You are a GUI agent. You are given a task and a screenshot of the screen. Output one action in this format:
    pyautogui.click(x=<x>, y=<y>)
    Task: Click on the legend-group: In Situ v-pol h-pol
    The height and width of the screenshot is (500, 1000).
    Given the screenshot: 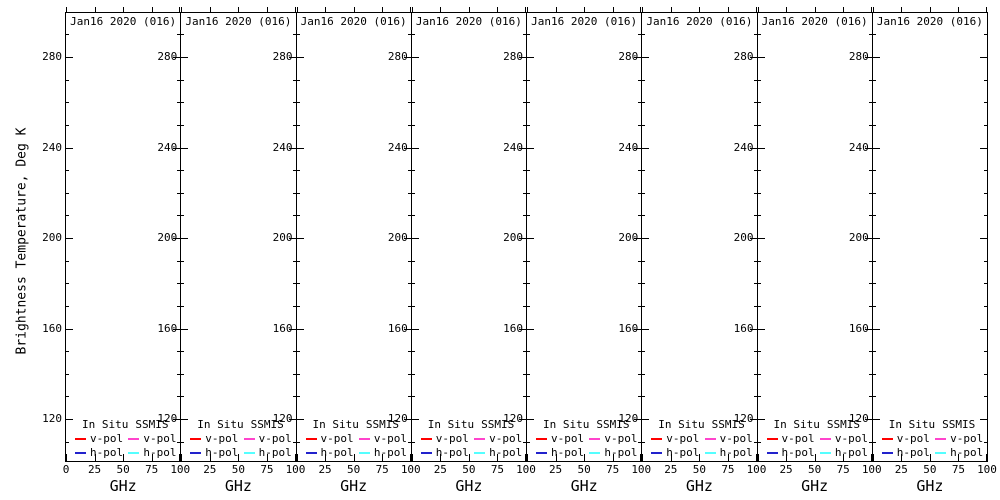 What is the action you would take?
    pyautogui.click(x=217, y=439)
    